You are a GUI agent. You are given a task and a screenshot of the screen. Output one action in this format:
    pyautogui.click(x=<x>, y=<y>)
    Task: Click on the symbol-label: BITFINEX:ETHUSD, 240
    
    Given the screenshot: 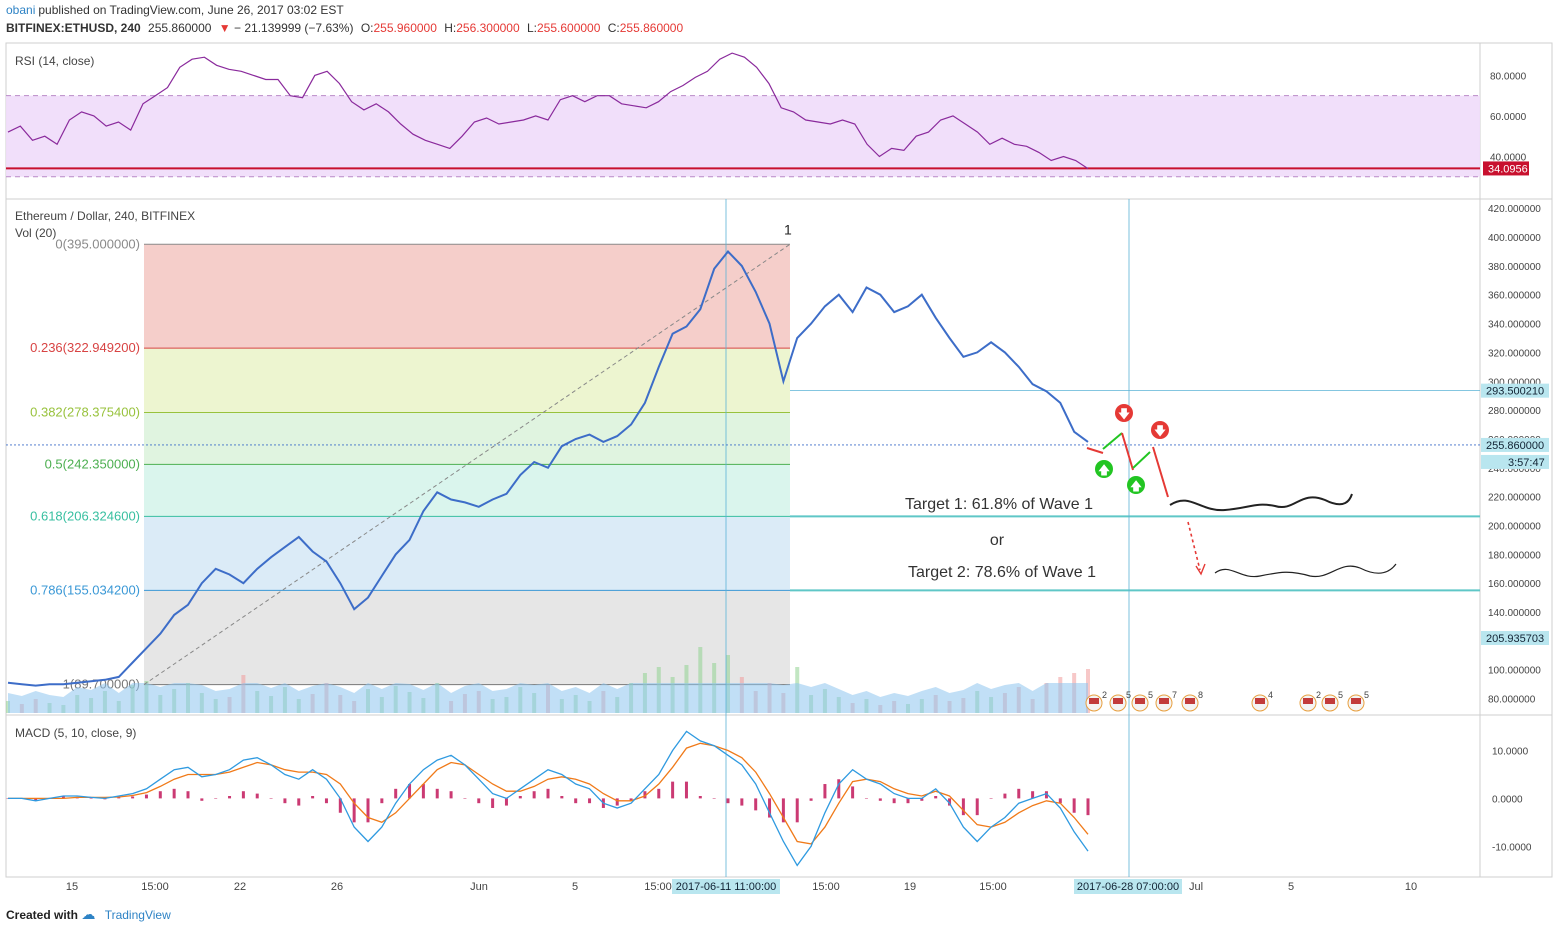 What is the action you would take?
    pyautogui.click(x=73, y=28)
    